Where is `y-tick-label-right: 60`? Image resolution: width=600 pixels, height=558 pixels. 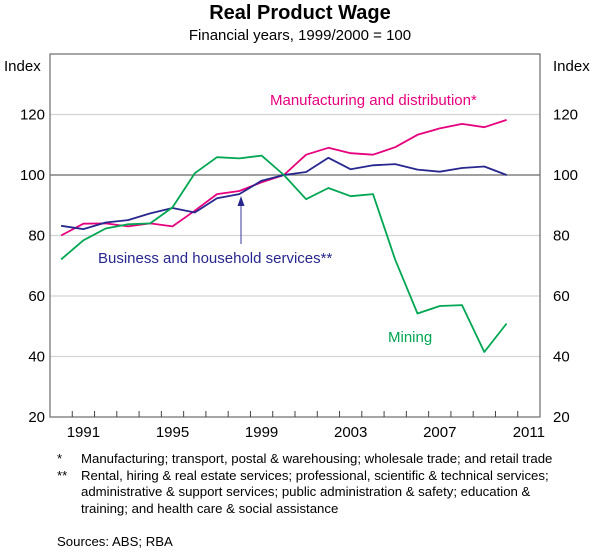 y-tick-label-right: 60 is located at coordinates (561, 296).